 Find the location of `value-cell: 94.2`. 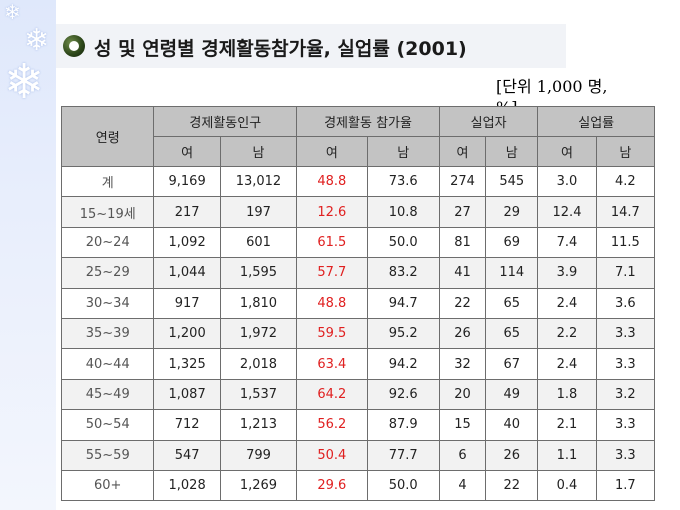

value-cell: 94.2 is located at coordinates (403, 364).